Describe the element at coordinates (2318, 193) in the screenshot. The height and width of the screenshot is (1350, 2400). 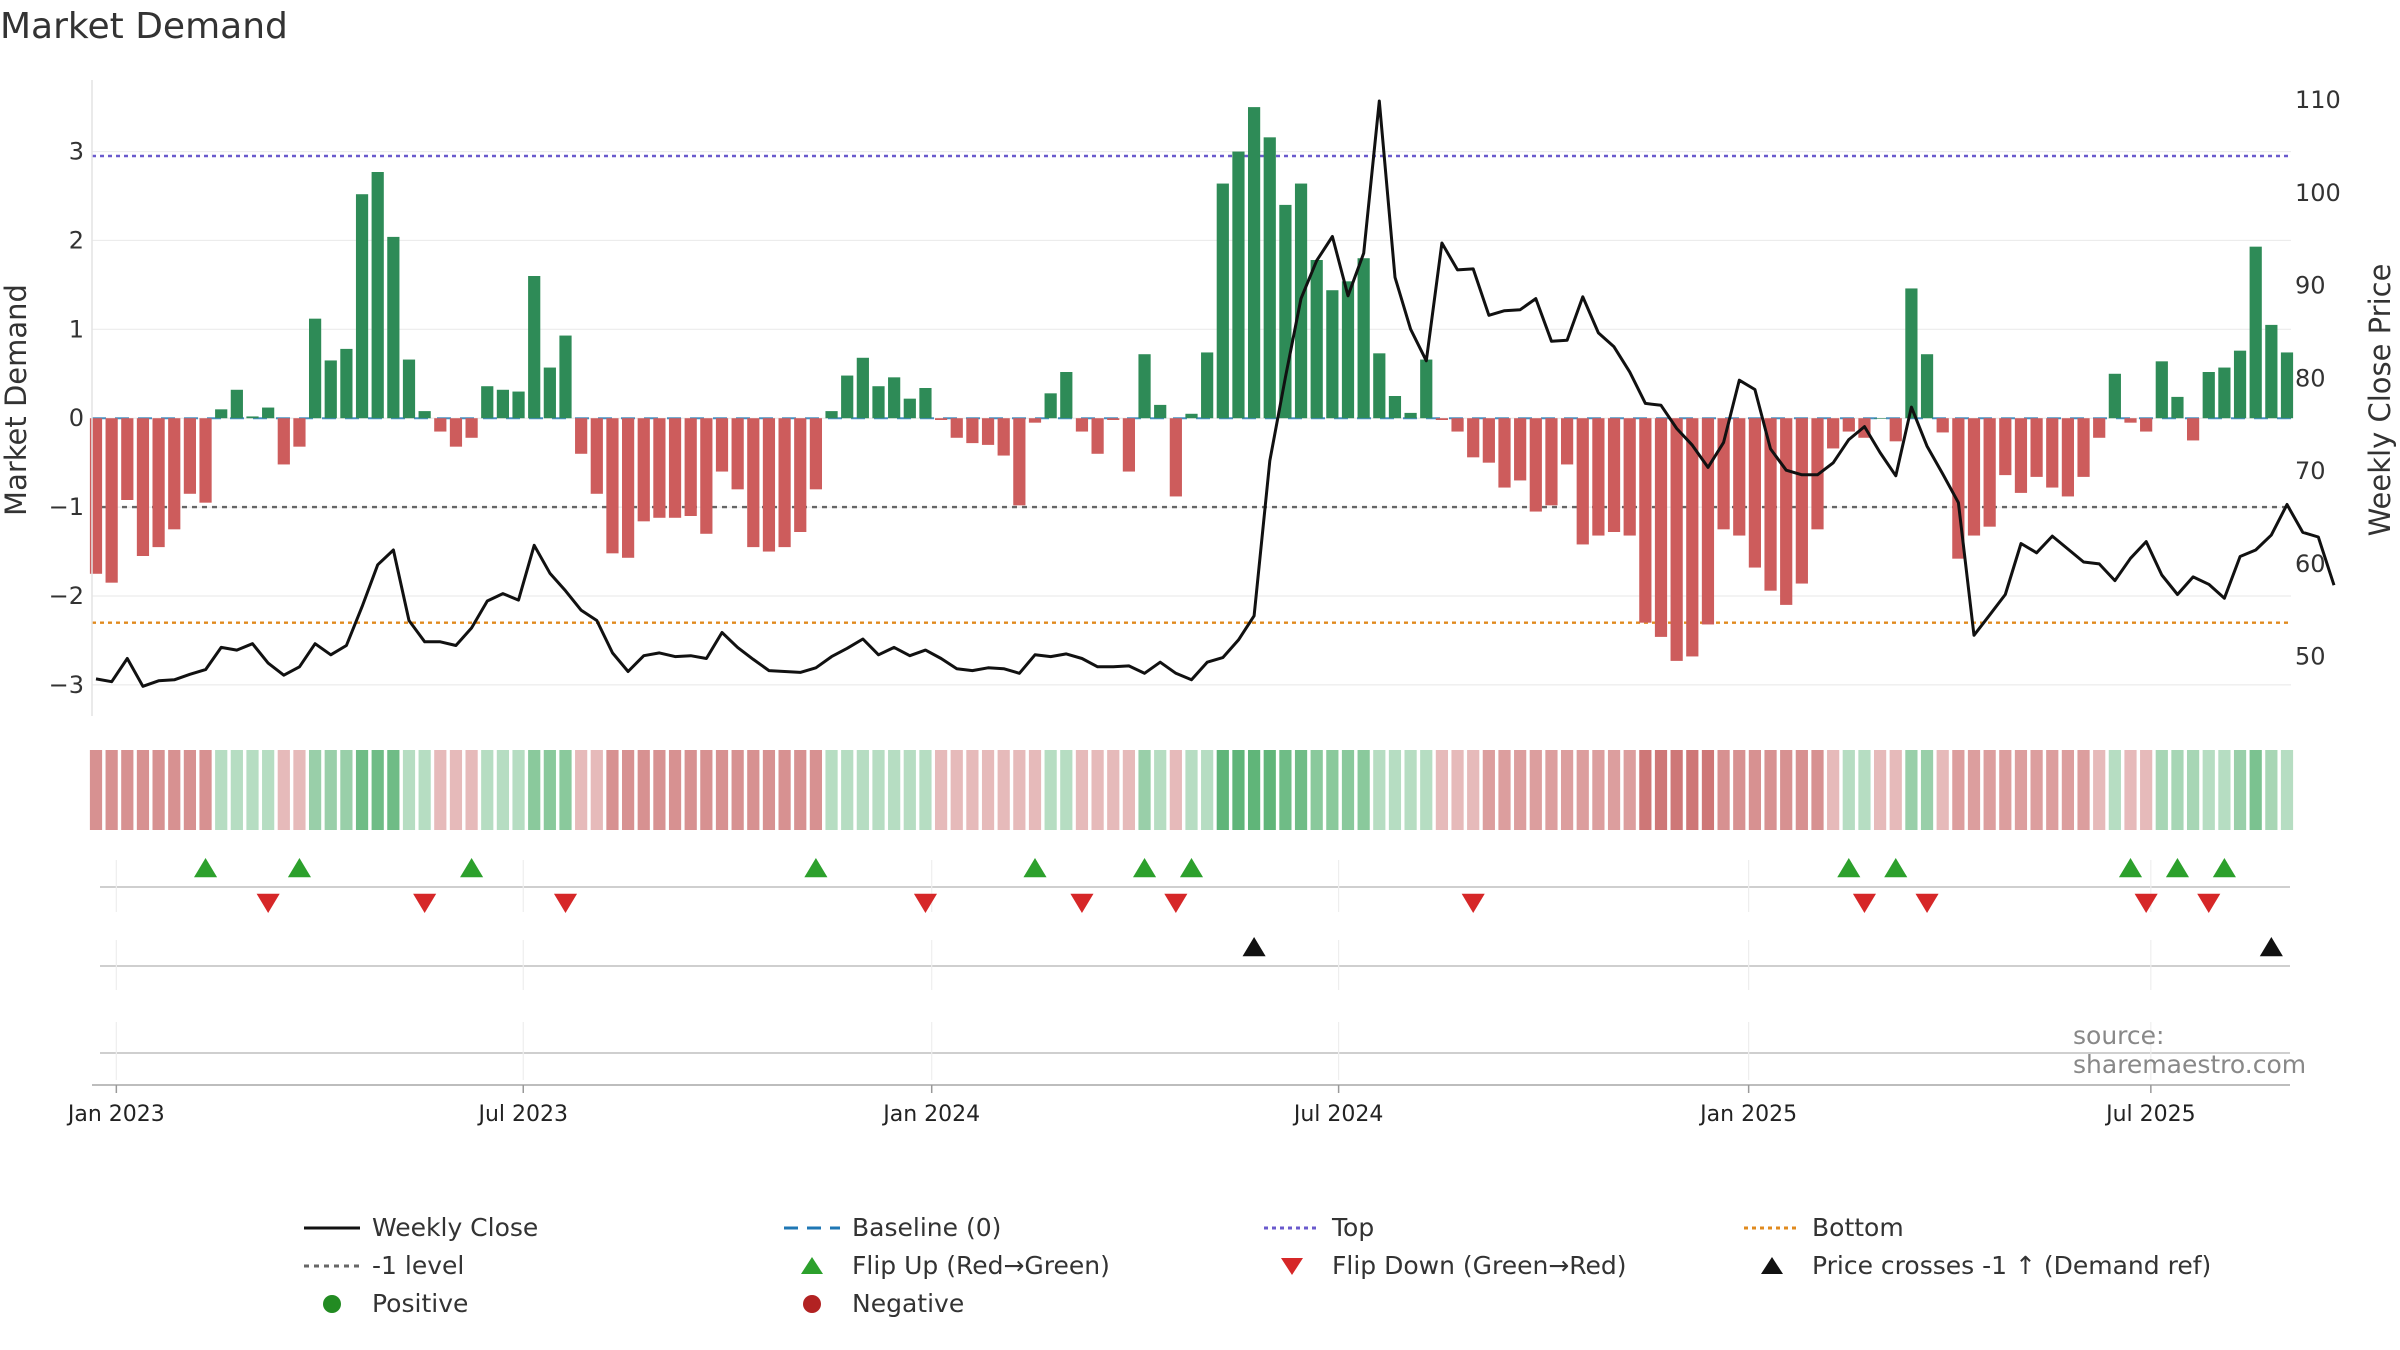
I see `y2-tick-label: 100` at that location.